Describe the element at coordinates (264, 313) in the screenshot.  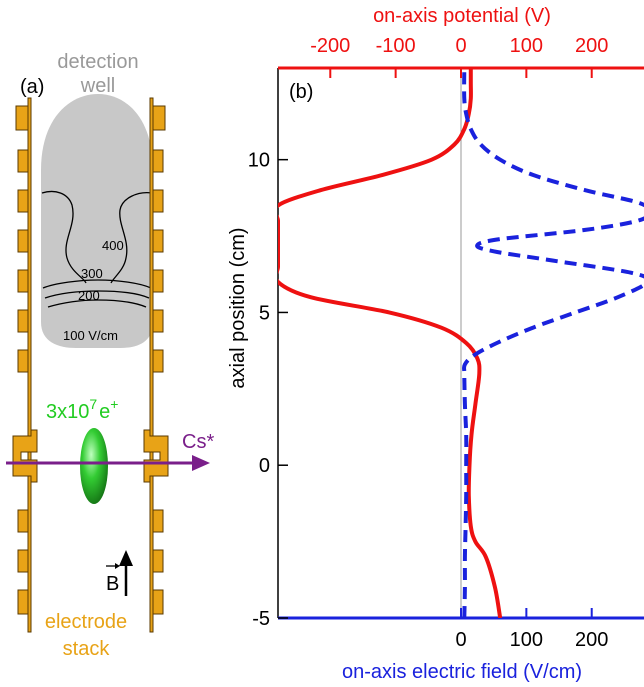
I see `y-tick-label: 5` at that location.